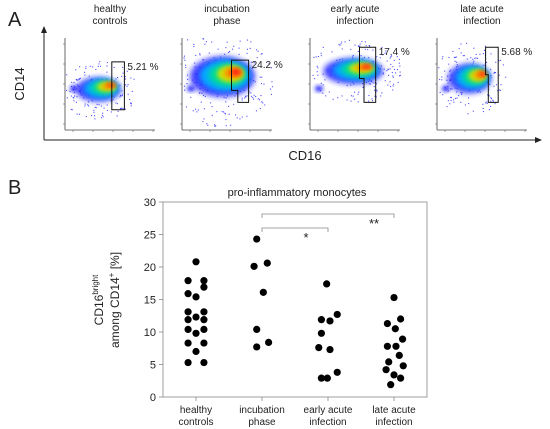  What do you see at coordinates (150, 203) in the screenshot?
I see `y-tick-label: 30` at bounding box center [150, 203].